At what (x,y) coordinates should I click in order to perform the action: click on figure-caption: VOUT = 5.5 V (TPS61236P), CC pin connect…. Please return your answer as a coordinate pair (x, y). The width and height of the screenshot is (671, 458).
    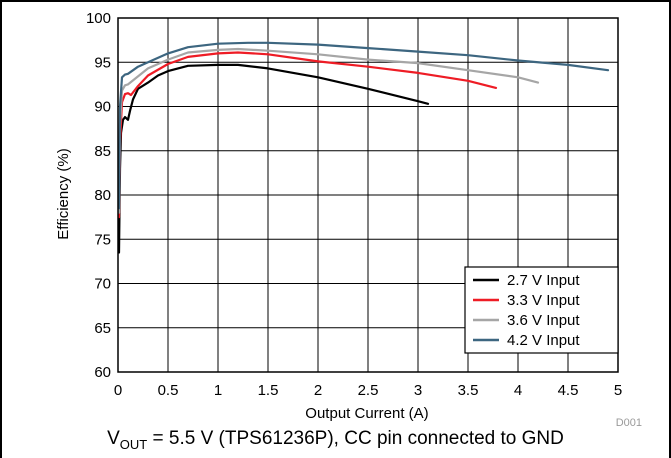
    Looking at the image, I should click on (335, 440).